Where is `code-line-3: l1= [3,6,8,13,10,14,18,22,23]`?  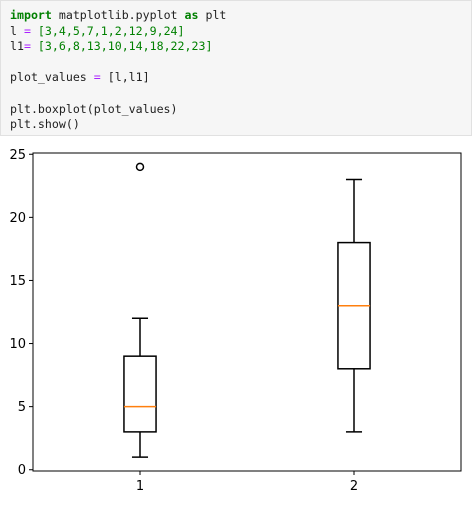 code-line-3: l1= [3,6,8,13,10,14,18,22,23] is located at coordinates (111, 46).